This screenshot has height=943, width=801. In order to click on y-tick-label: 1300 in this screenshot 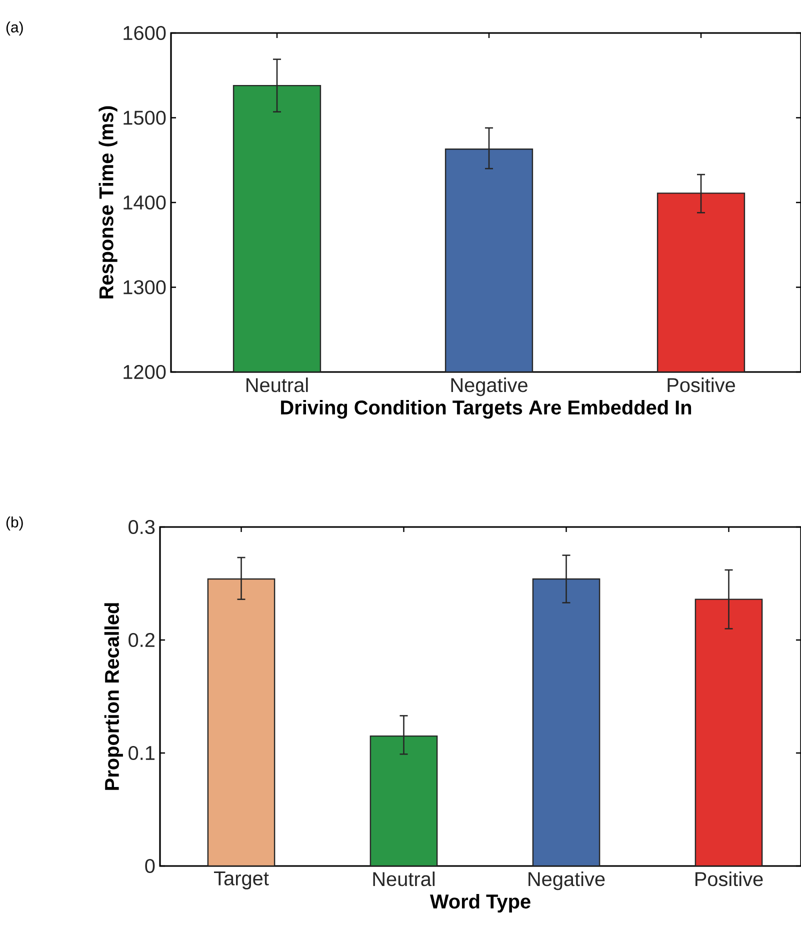, I will do `click(145, 287)`.